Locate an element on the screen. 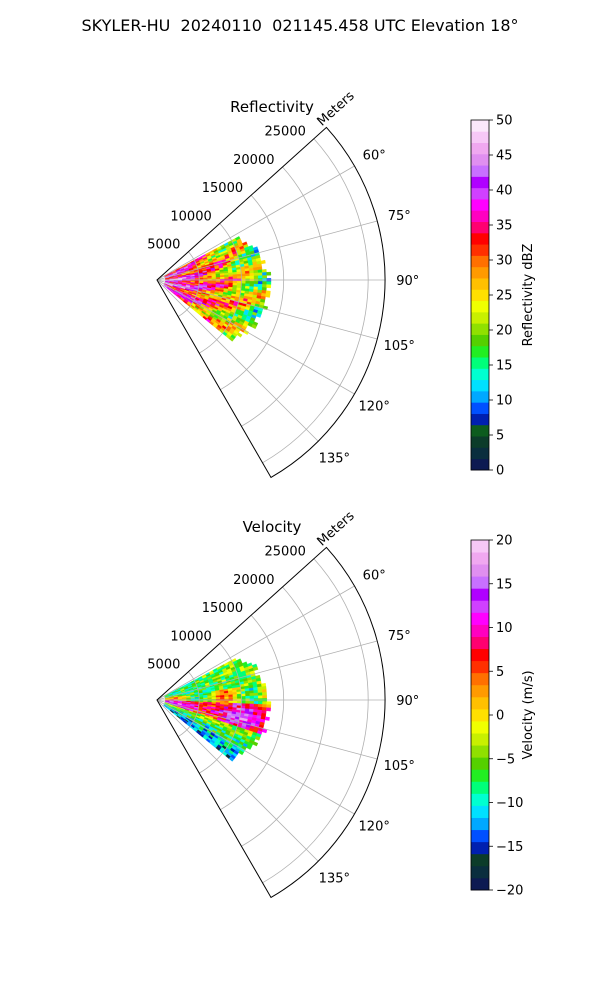 The width and height of the screenshot is (600, 1000). sector-frame is located at coordinates (271, 302).